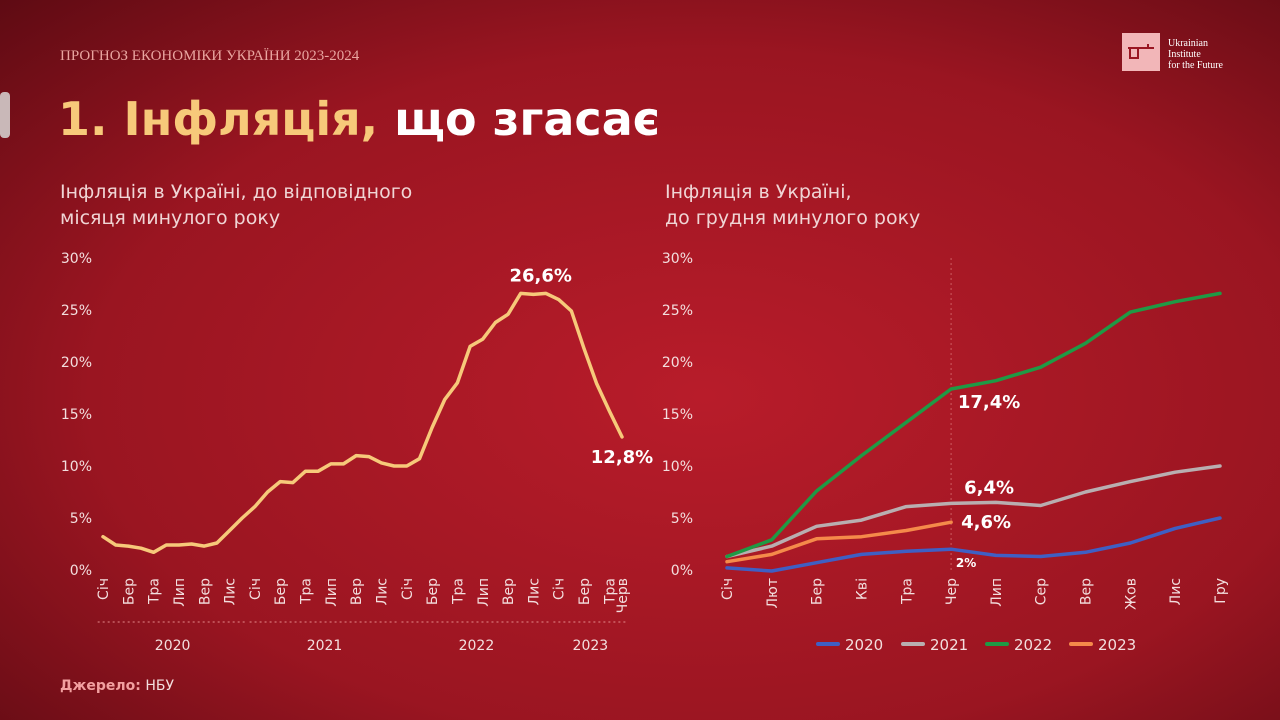 This screenshot has width=1280, height=720. I want to click on title-rest: що згасає, so click(527, 119).